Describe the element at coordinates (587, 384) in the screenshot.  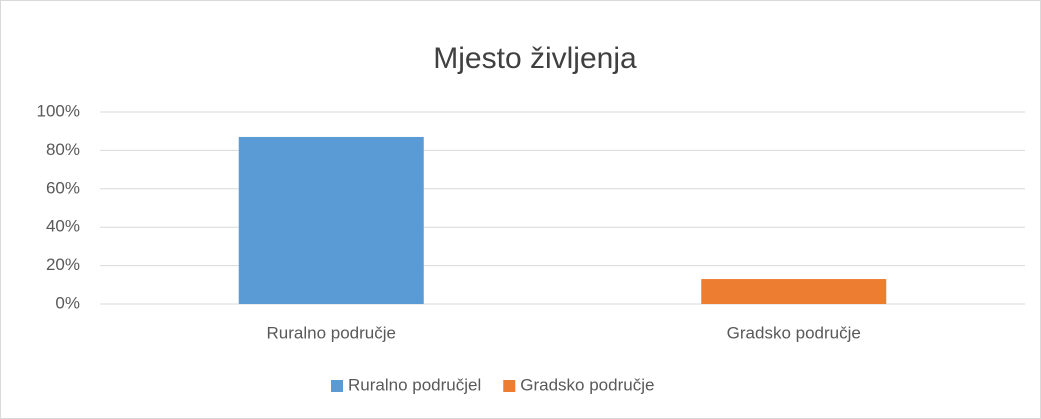
I see `legend-label: Gradsko područje` at that location.